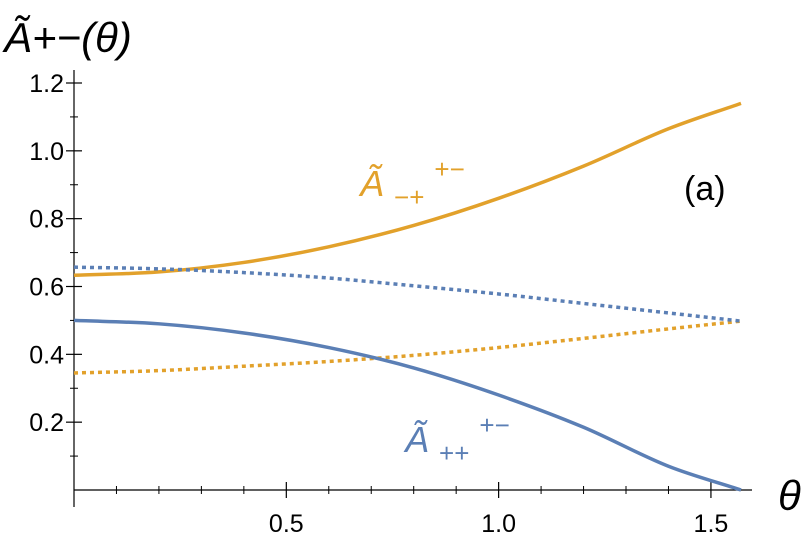  I want to click on orange-label-sup: +−, so click(449, 169).